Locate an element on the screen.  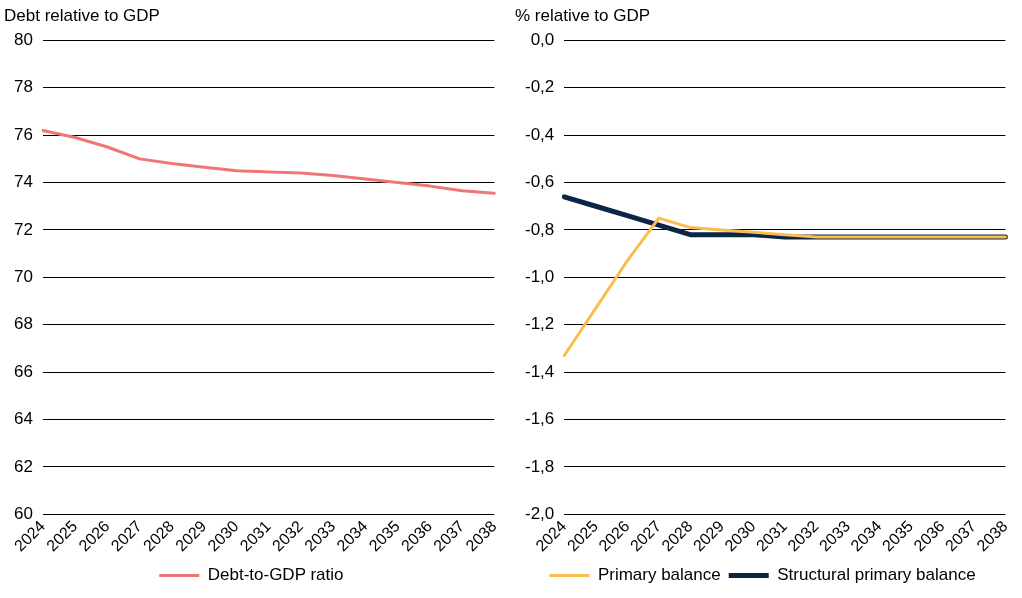
legend-label: Debt-to-GDP ratio is located at coordinates (275, 575).